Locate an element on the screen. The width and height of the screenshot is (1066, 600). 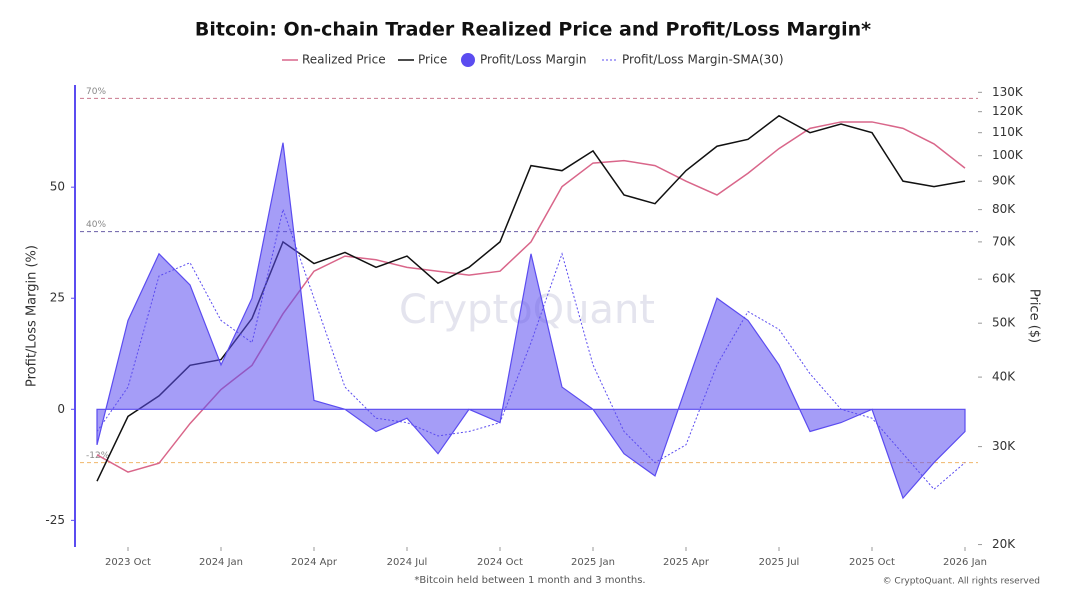
x-tick-label: 2024 Jan is located at coordinates (221, 562).